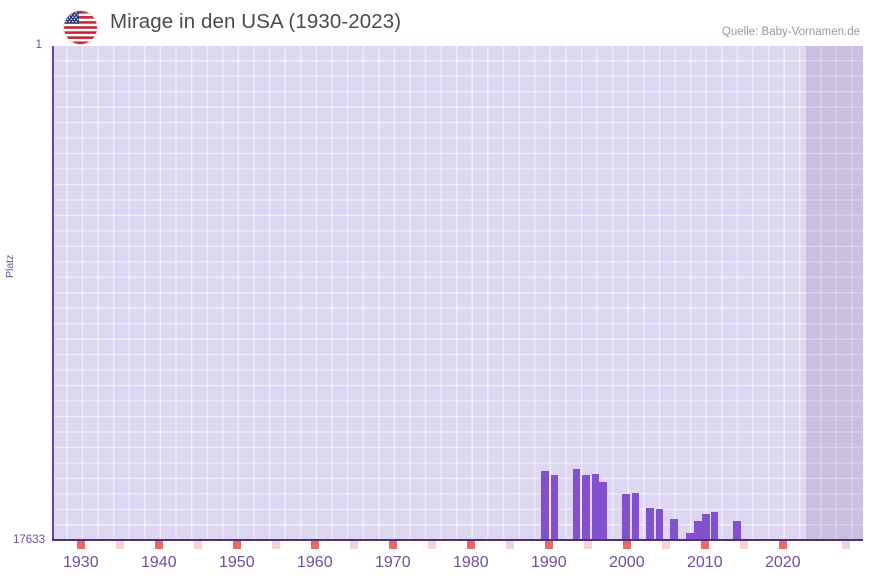 The height and width of the screenshot is (587, 873). What do you see at coordinates (627, 545) in the screenshot?
I see `x-tick-2000` at bounding box center [627, 545].